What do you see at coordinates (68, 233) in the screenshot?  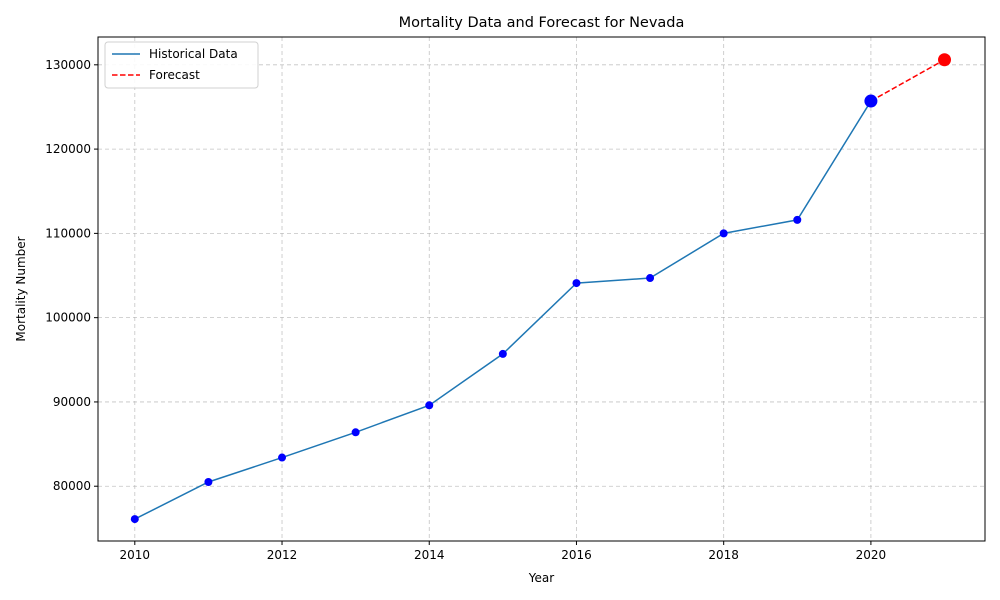 I see `y-tick-label: 110000` at bounding box center [68, 233].